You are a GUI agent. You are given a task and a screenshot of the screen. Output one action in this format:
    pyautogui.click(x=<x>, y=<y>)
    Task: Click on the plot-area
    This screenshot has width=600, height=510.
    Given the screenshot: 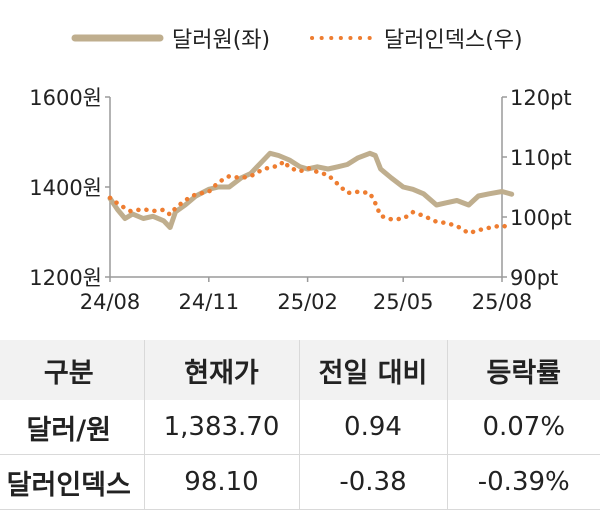 What is the action you would take?
    pyautogui.click(x=311, y=193)
    